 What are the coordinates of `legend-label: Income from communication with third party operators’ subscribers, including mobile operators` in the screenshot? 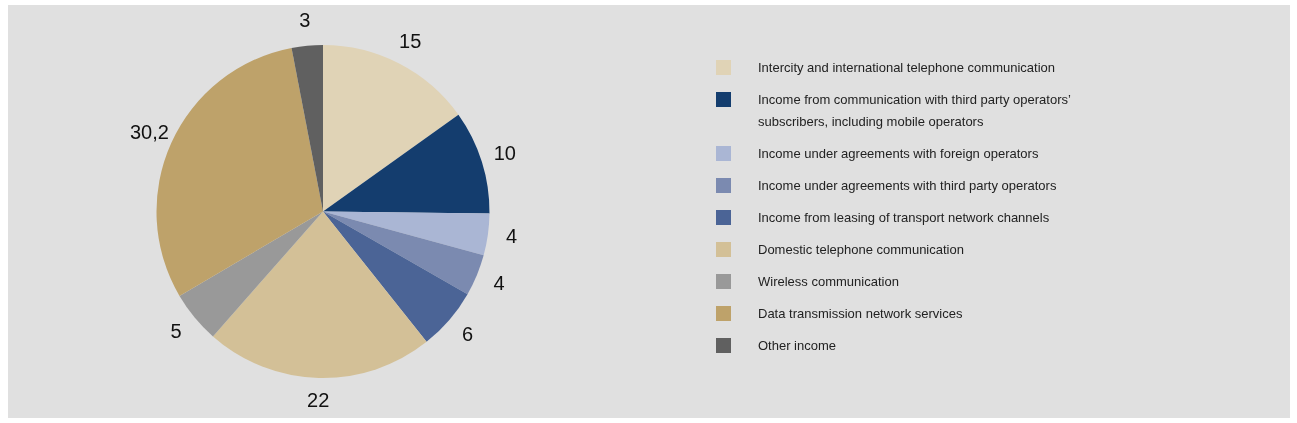 It's located at (915, 110).